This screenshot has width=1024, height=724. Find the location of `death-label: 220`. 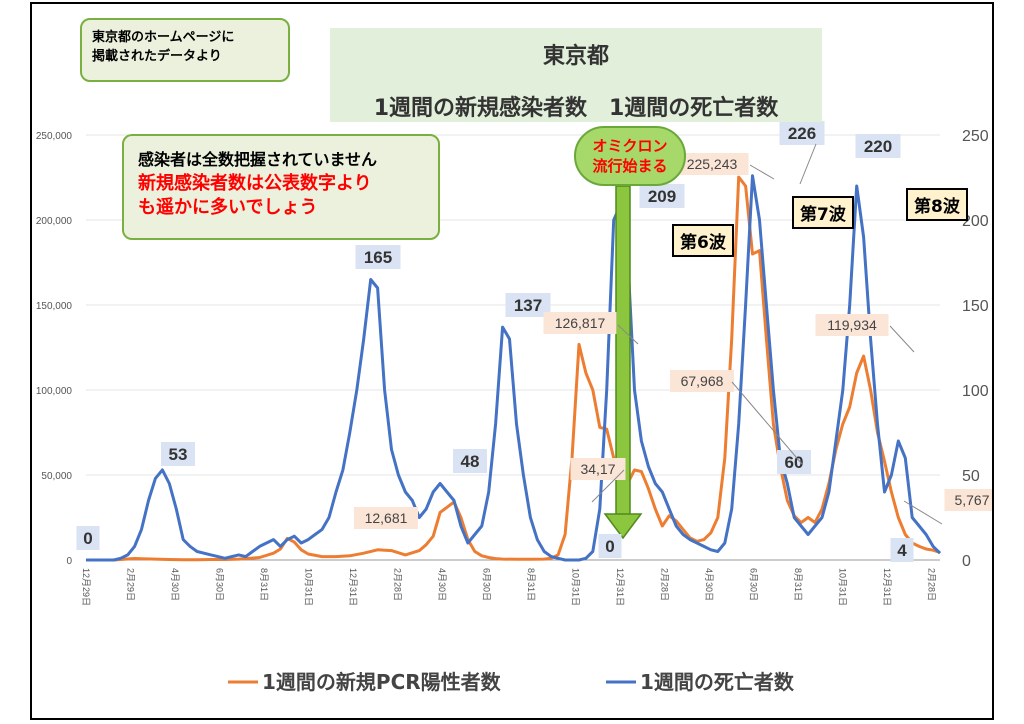

death-label: 220 is located at coordinates (878, 146).